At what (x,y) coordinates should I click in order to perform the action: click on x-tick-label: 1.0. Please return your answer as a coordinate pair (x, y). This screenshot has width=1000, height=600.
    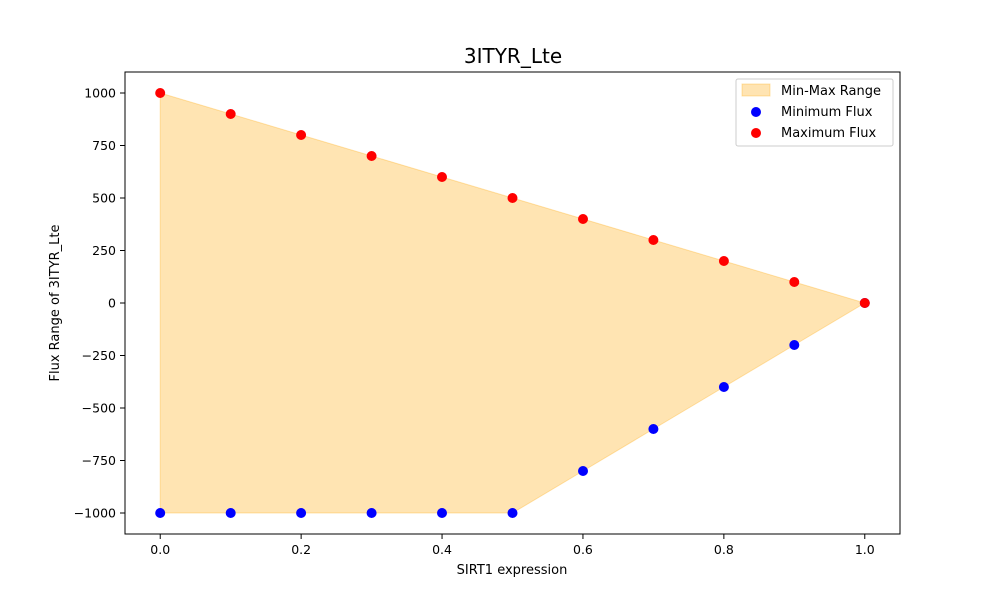
    Looking at the image, I should click on (865, 549).